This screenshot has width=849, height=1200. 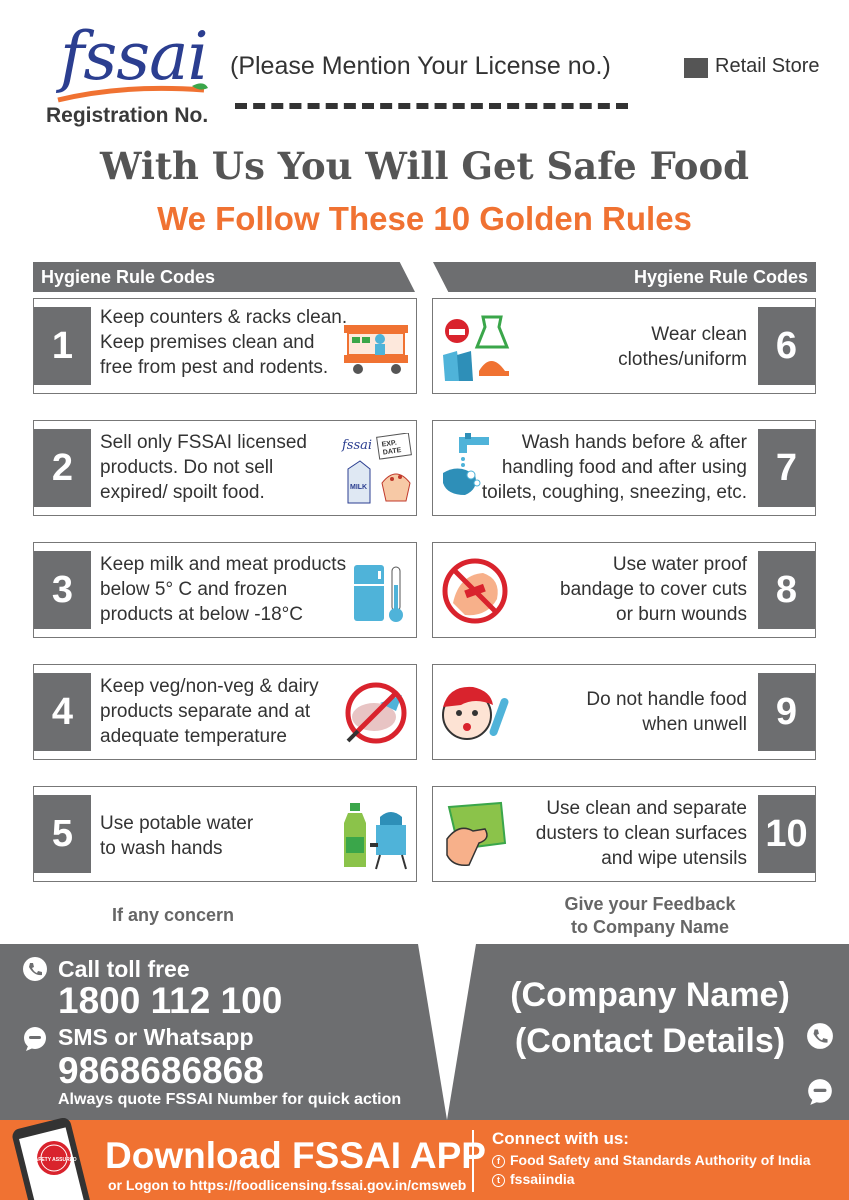 What do you see at coordinates (62, 346) in the screenshot?
I see `rule-number: 1` at bounding box center [62, 346].